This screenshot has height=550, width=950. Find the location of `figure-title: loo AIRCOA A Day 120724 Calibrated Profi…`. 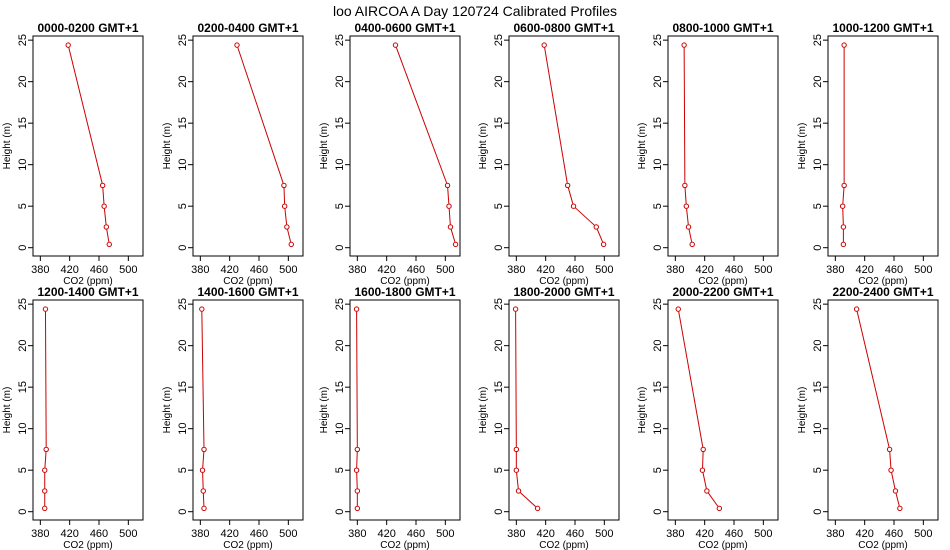

figure-title: loo AIRCOA A Day 120724 Calibrated Profi… is located at coordinates (475, 11).